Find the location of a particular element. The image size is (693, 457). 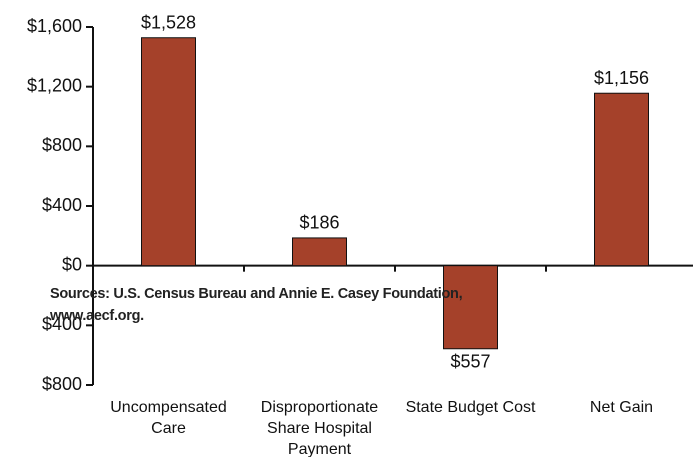

x-tick-label: Disproportionate Share Hospital Payment is located at coordinates (319, 428).